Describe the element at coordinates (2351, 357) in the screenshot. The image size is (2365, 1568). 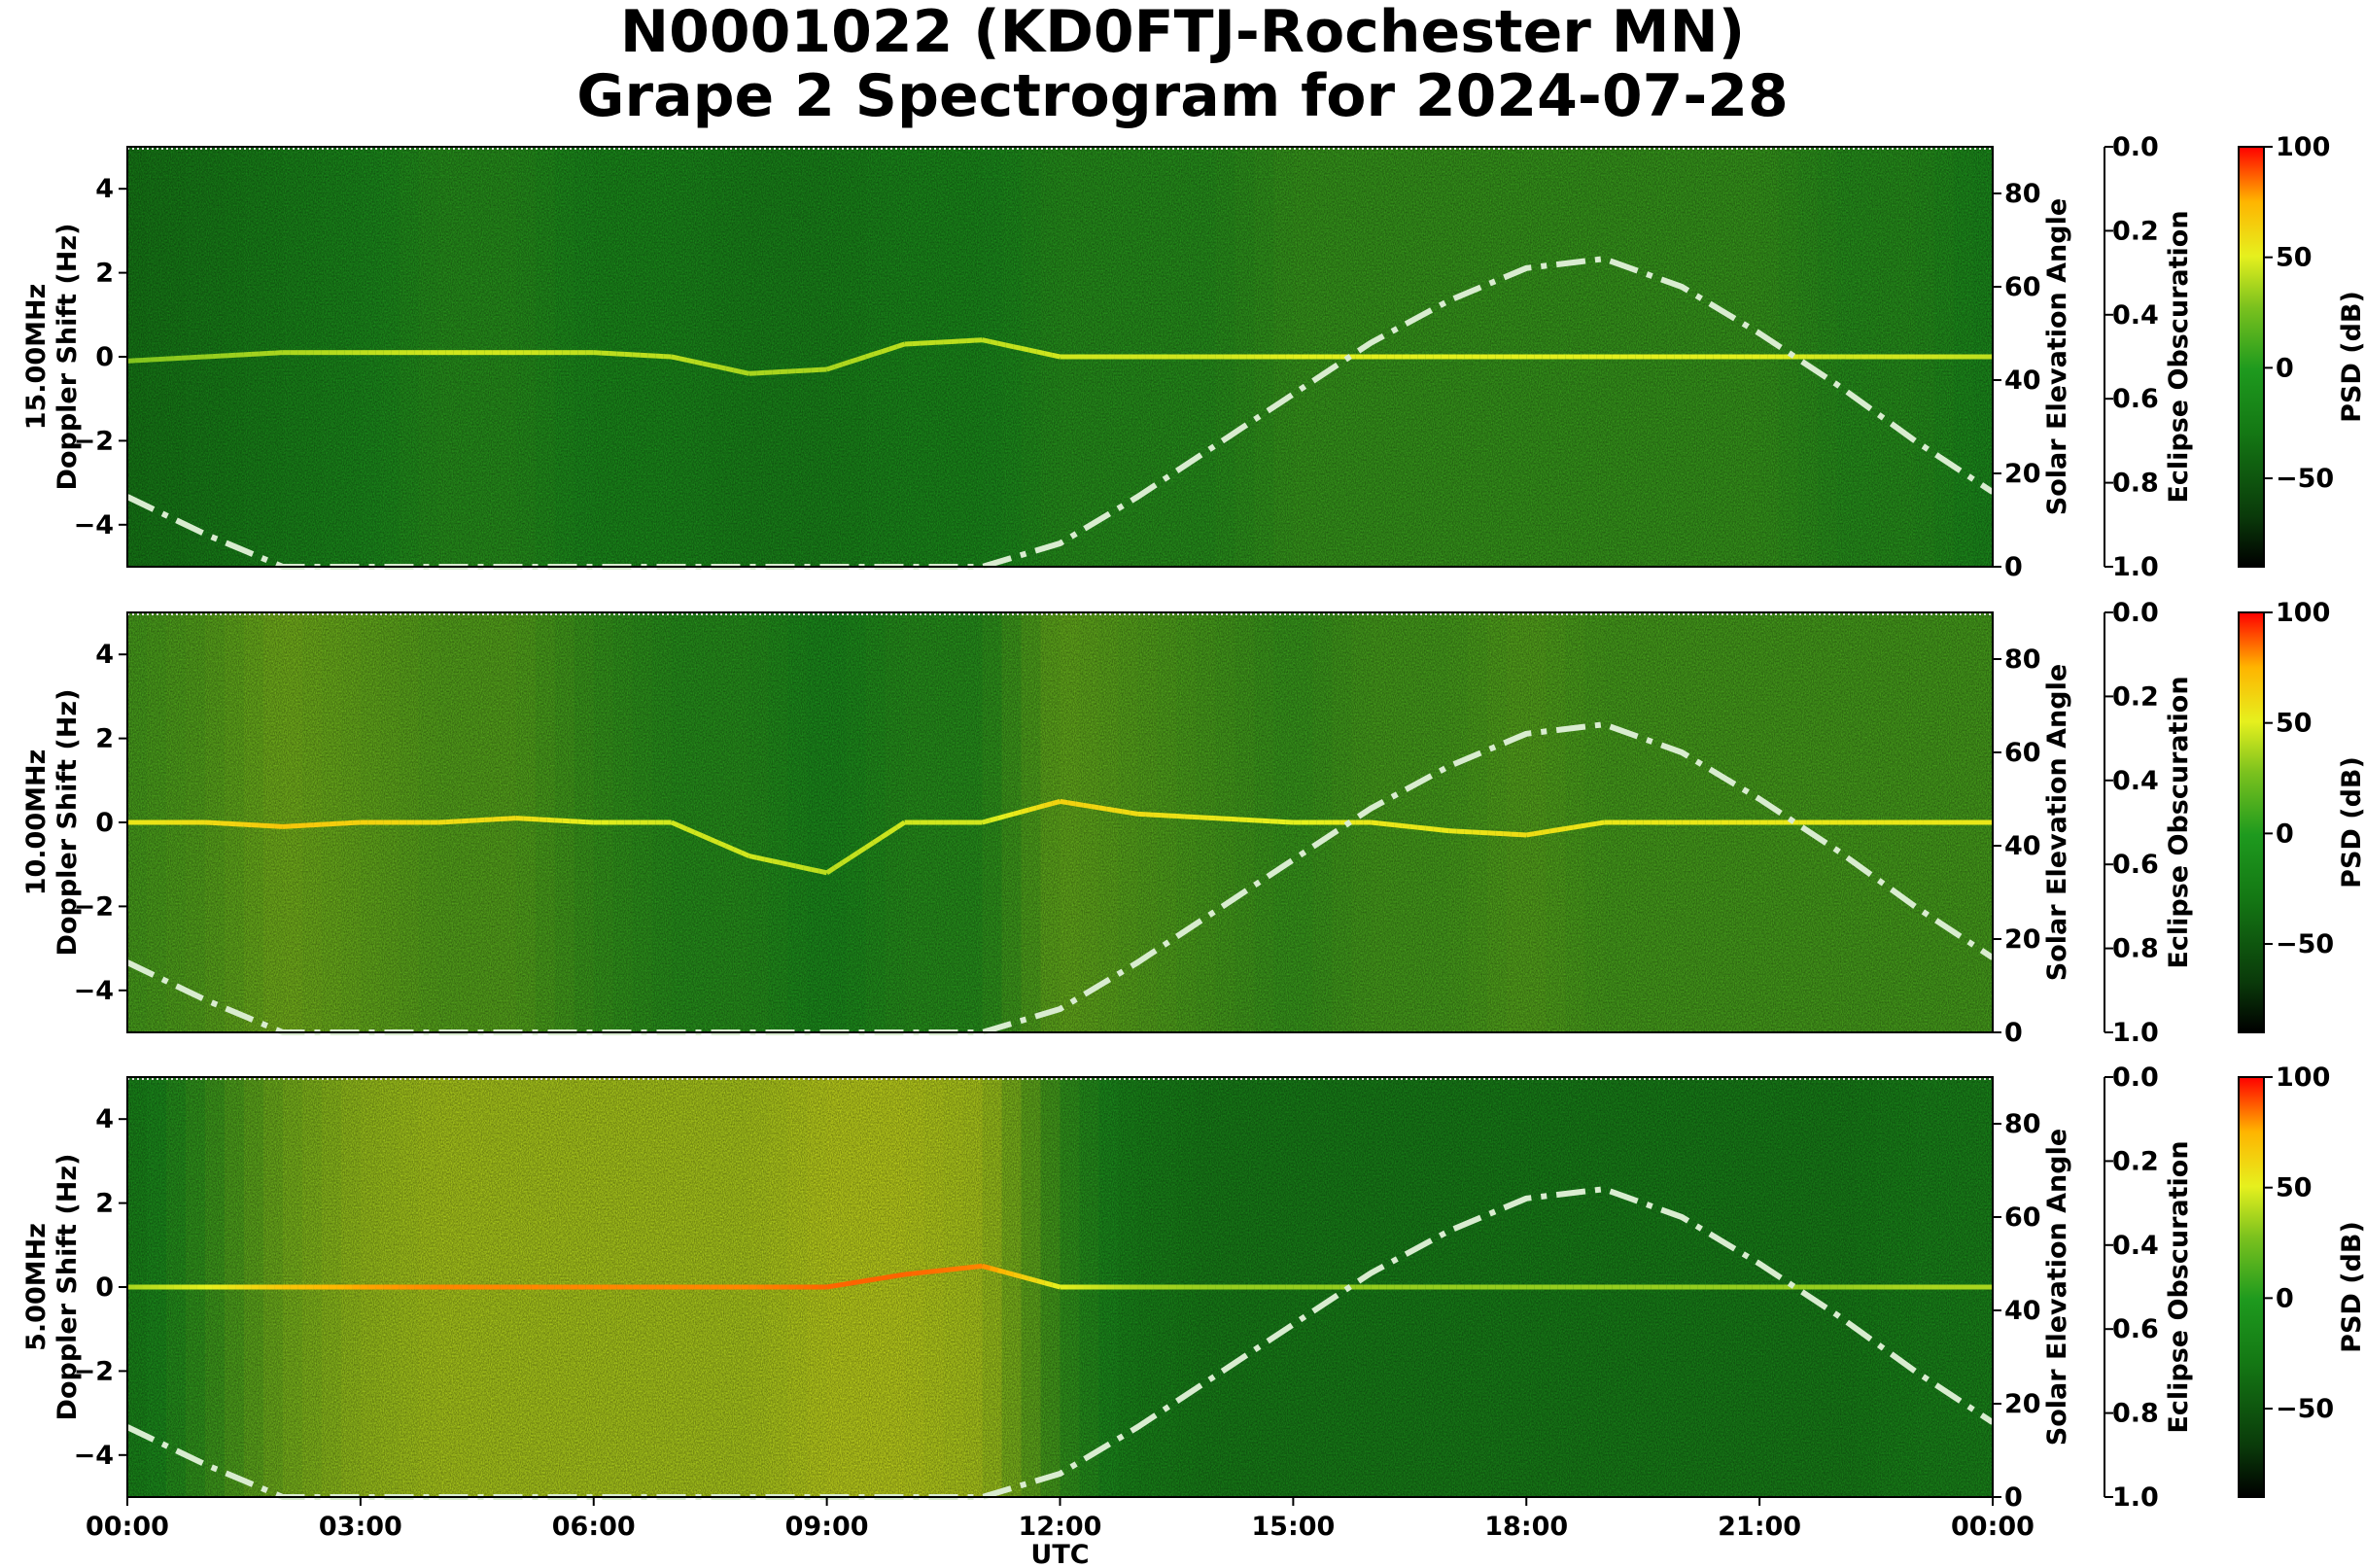
I see `psd-axis-label: PSD (dB)` at that location.